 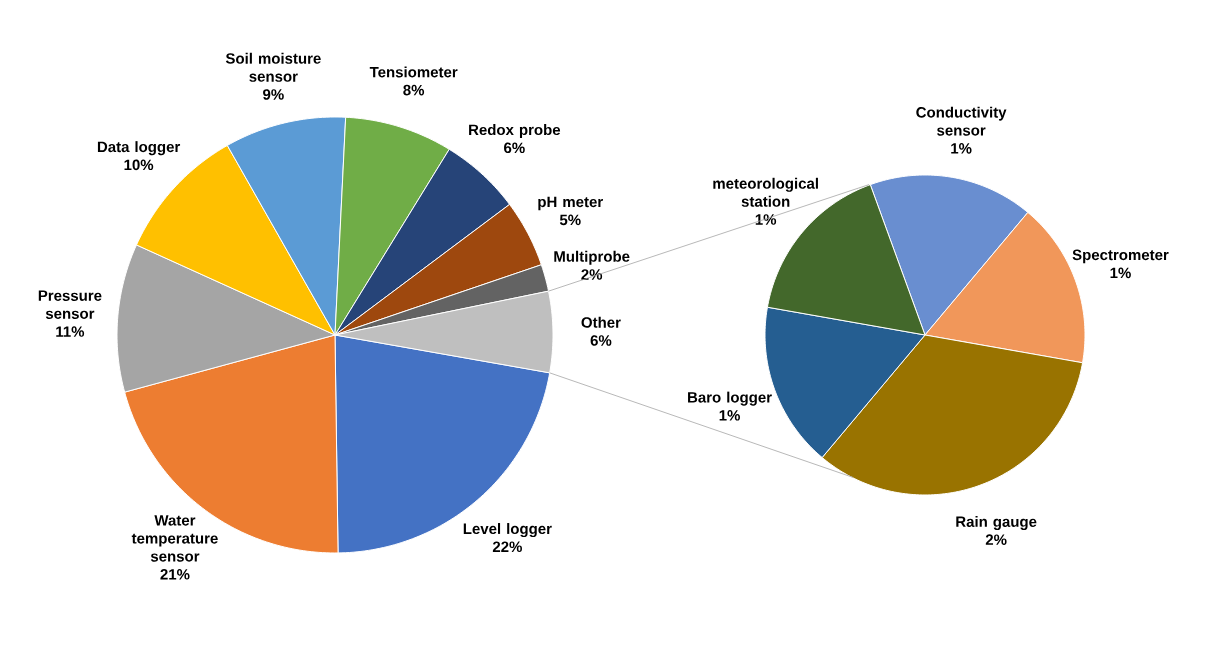 I want to click on slice-label: Conductivity sensor, so click(x=961, y=121).